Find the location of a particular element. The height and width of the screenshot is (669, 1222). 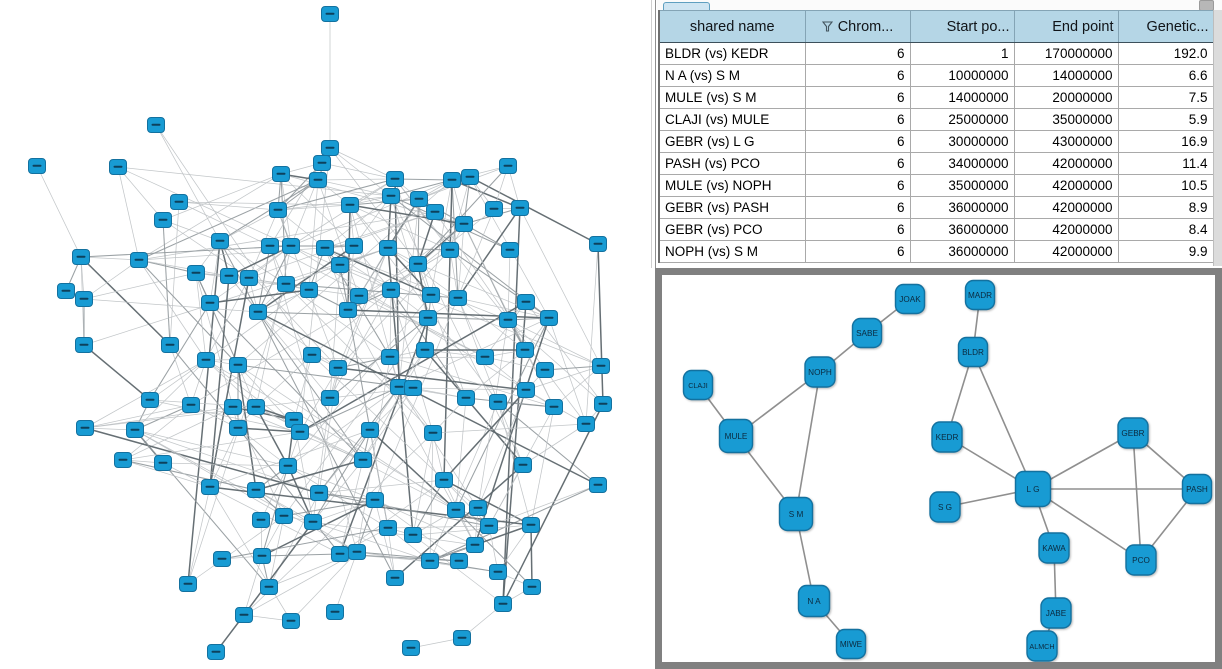

network-node-jabe: JABE is located at coordinates (1056, 613).